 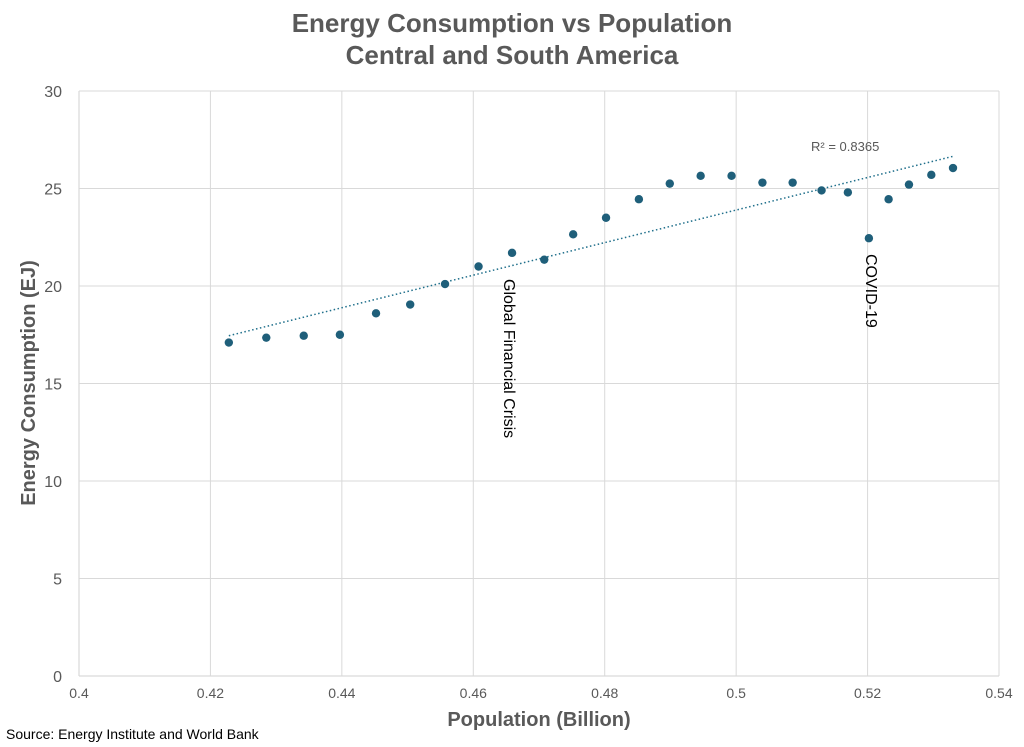 What do you see at coordinates (473, 693) in the screenshot?
I see `x-tick-label: 0.46` at bounding box center [473, 693].